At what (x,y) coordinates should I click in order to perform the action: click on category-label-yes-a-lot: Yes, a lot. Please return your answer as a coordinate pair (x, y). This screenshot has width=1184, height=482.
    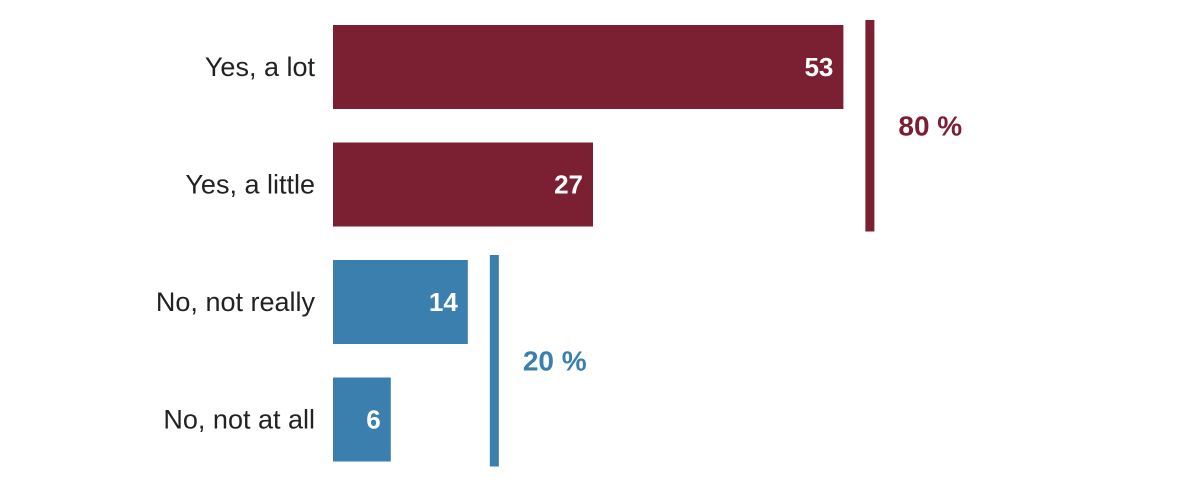
    Looking at the image, I should click on (260, 67).